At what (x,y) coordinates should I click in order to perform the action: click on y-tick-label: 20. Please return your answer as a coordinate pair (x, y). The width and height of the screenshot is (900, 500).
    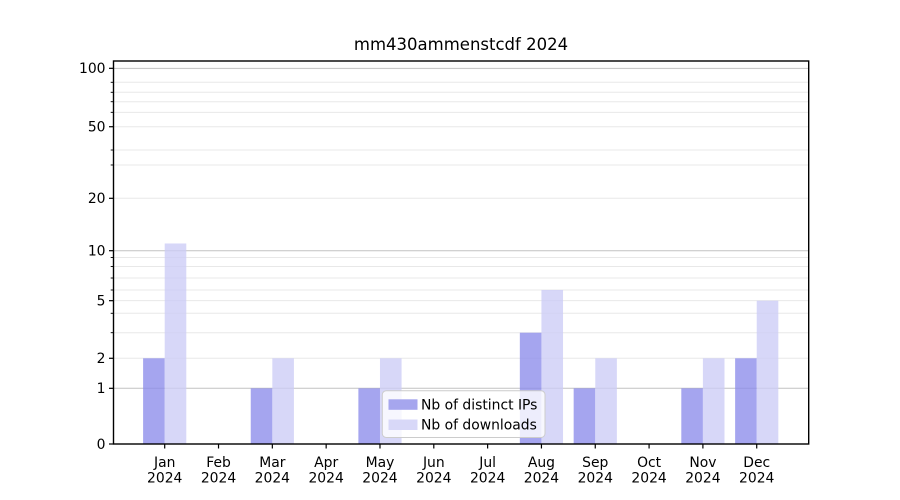
    Looking at the image, I should click on (97, 199).